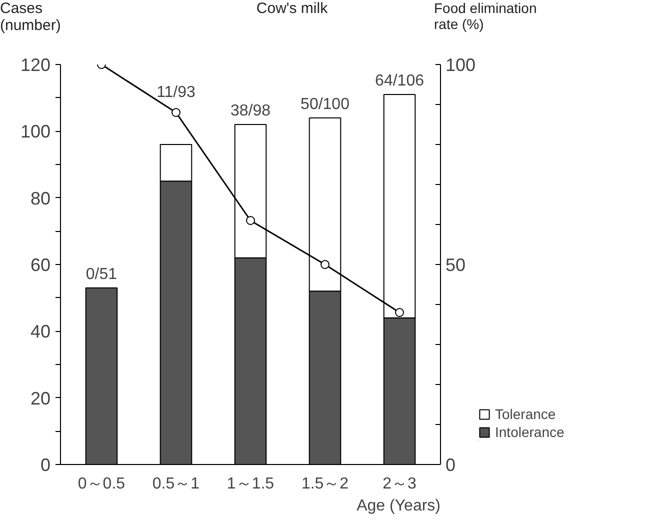 The width and height of the screenshot is (646, 522). What do you see at coordinates (250, 484) in the screenshot?
I see `x-tick-label: 1～1.5` at bounding box center [250, 484].